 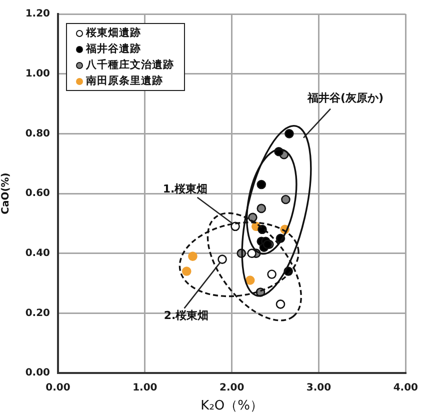 What do you see at coordinates (124, 81) in the screenshot?
I see `legend-label: 南田原条里遺跡` at bounding box center [124, 81].